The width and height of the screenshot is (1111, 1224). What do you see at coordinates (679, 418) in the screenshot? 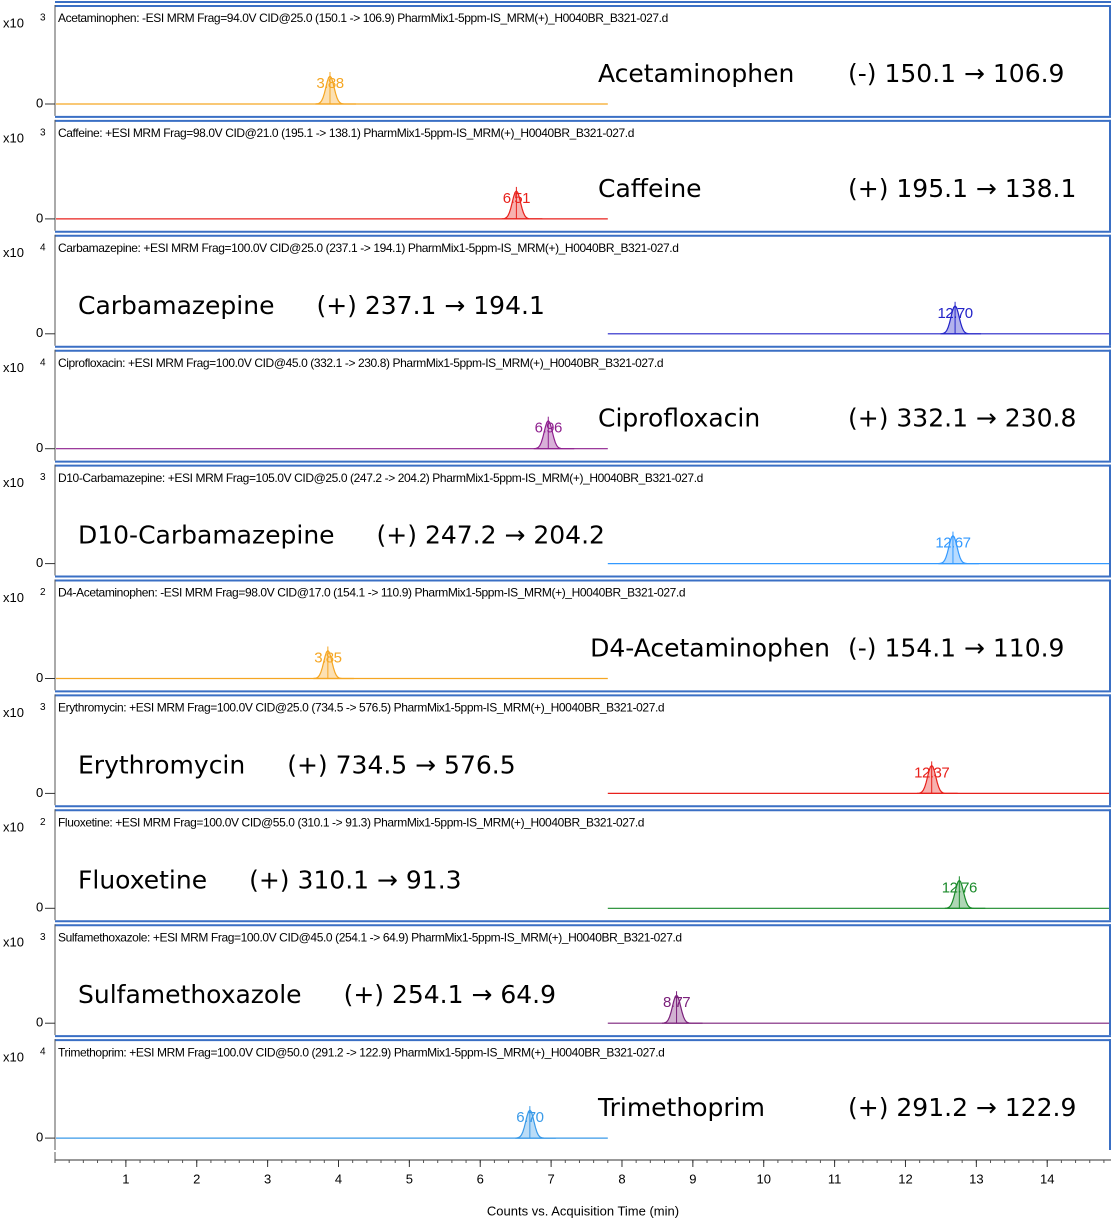
I see `compound-name: Ciprofloxacin` at bounding box center [679, 418].